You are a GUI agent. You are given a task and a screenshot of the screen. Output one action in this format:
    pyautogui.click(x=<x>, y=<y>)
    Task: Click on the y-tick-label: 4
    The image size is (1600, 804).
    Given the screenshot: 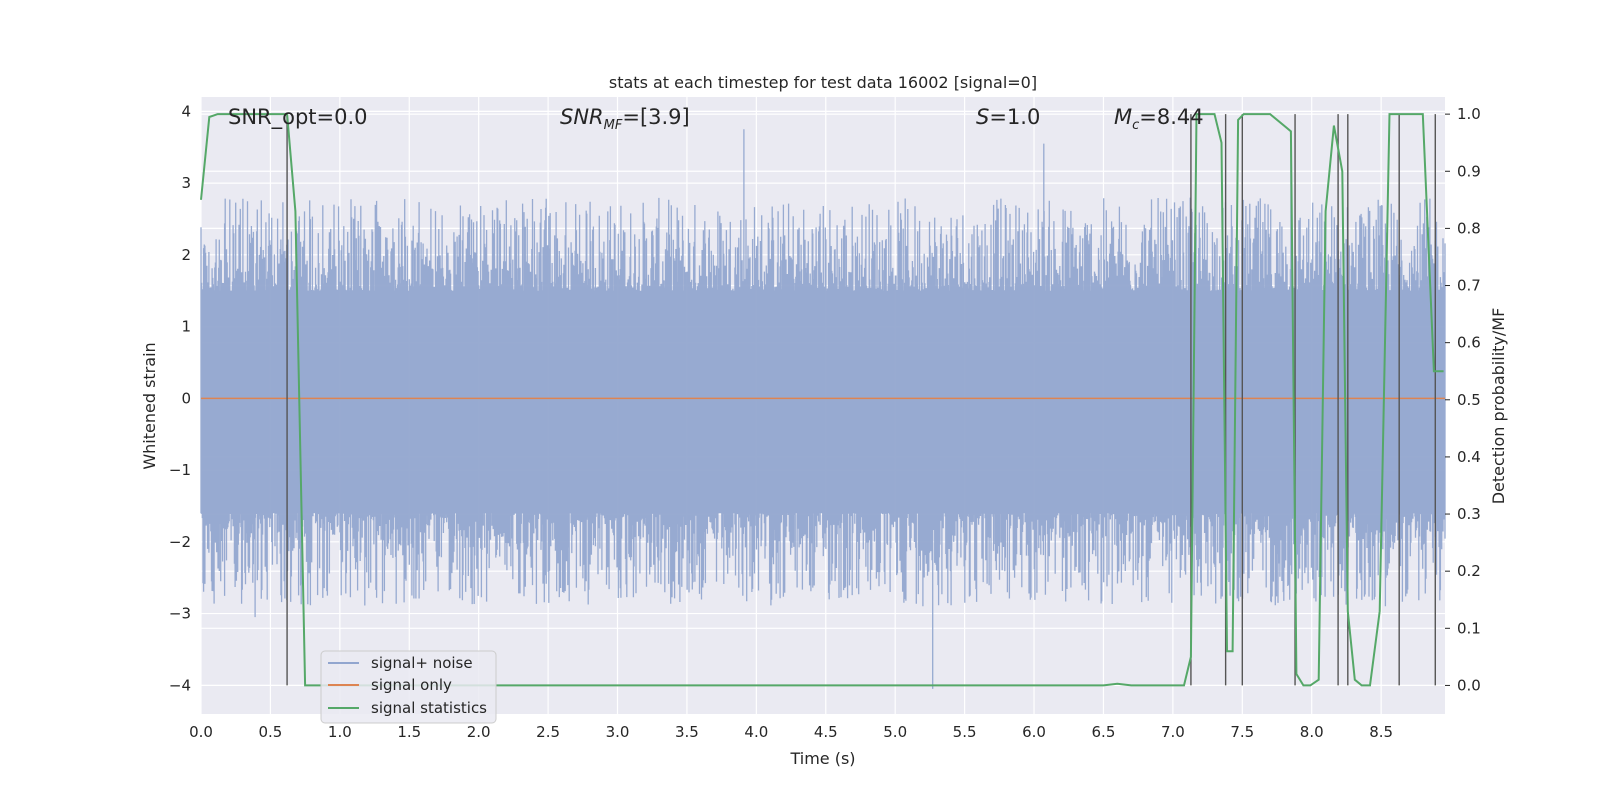 What is the action you would take?
    pyautogui.click(x=186, y=111)
    